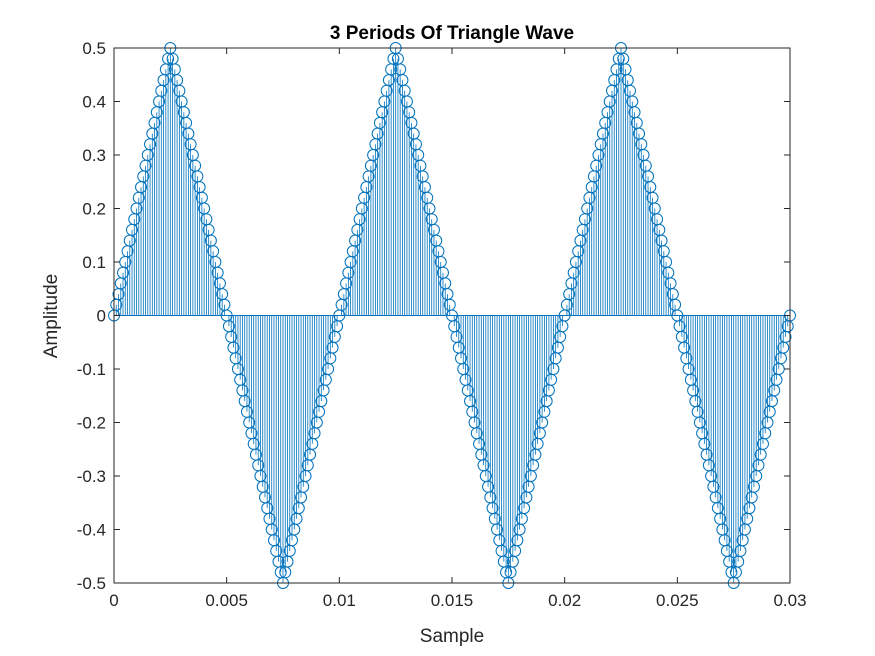 The height and width of the screenshot is (656, 875). What do you see at coordinates (452, 600) in the screenshot?
I see `x-tick-label: 0.015` at bounding box center [452, 600].